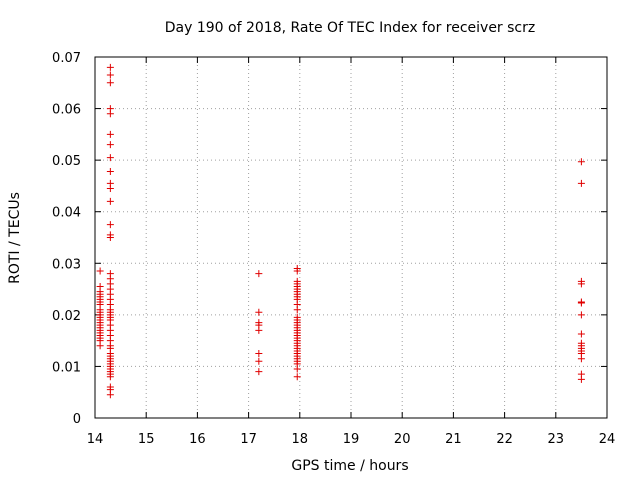 Image resolution: width=640 pixels, height=480 pixels. I want to click on x-tick-label: 18, so click(300, 439).